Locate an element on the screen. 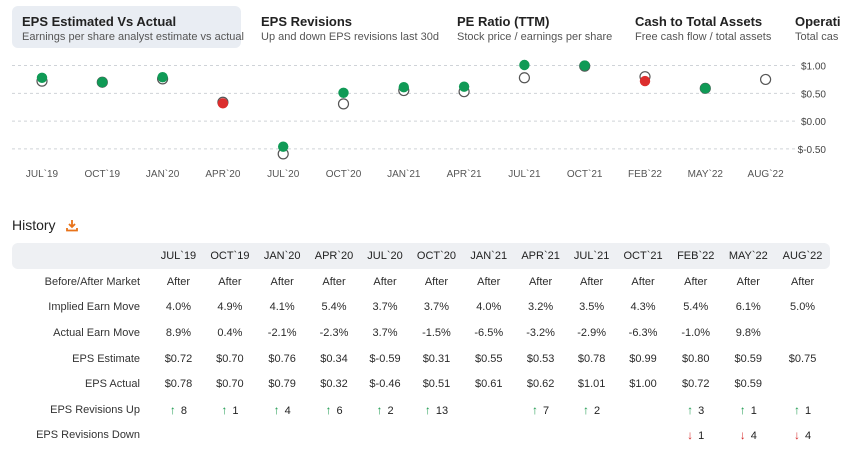 The image size is (841, 450). x-tick-label: OCT`20 is located at coordinates (344, 174).